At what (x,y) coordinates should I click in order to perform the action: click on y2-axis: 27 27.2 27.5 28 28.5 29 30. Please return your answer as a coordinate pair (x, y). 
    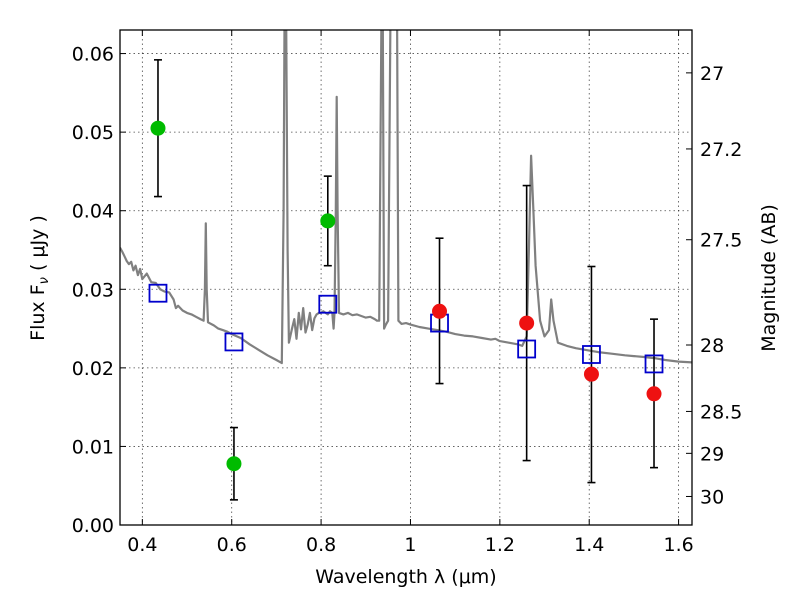
    Looking at the image, I should click on (714, 285).